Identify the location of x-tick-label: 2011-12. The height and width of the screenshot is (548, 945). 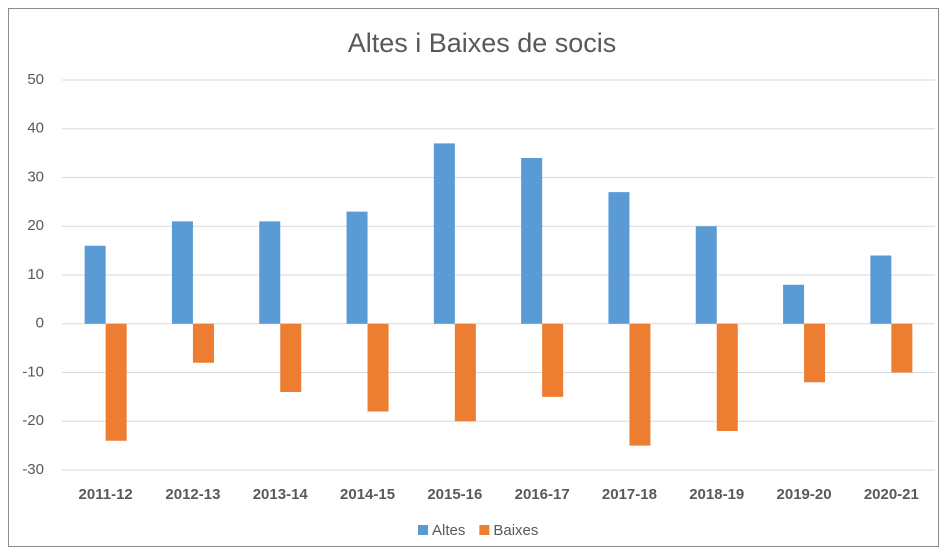
(106, 494).